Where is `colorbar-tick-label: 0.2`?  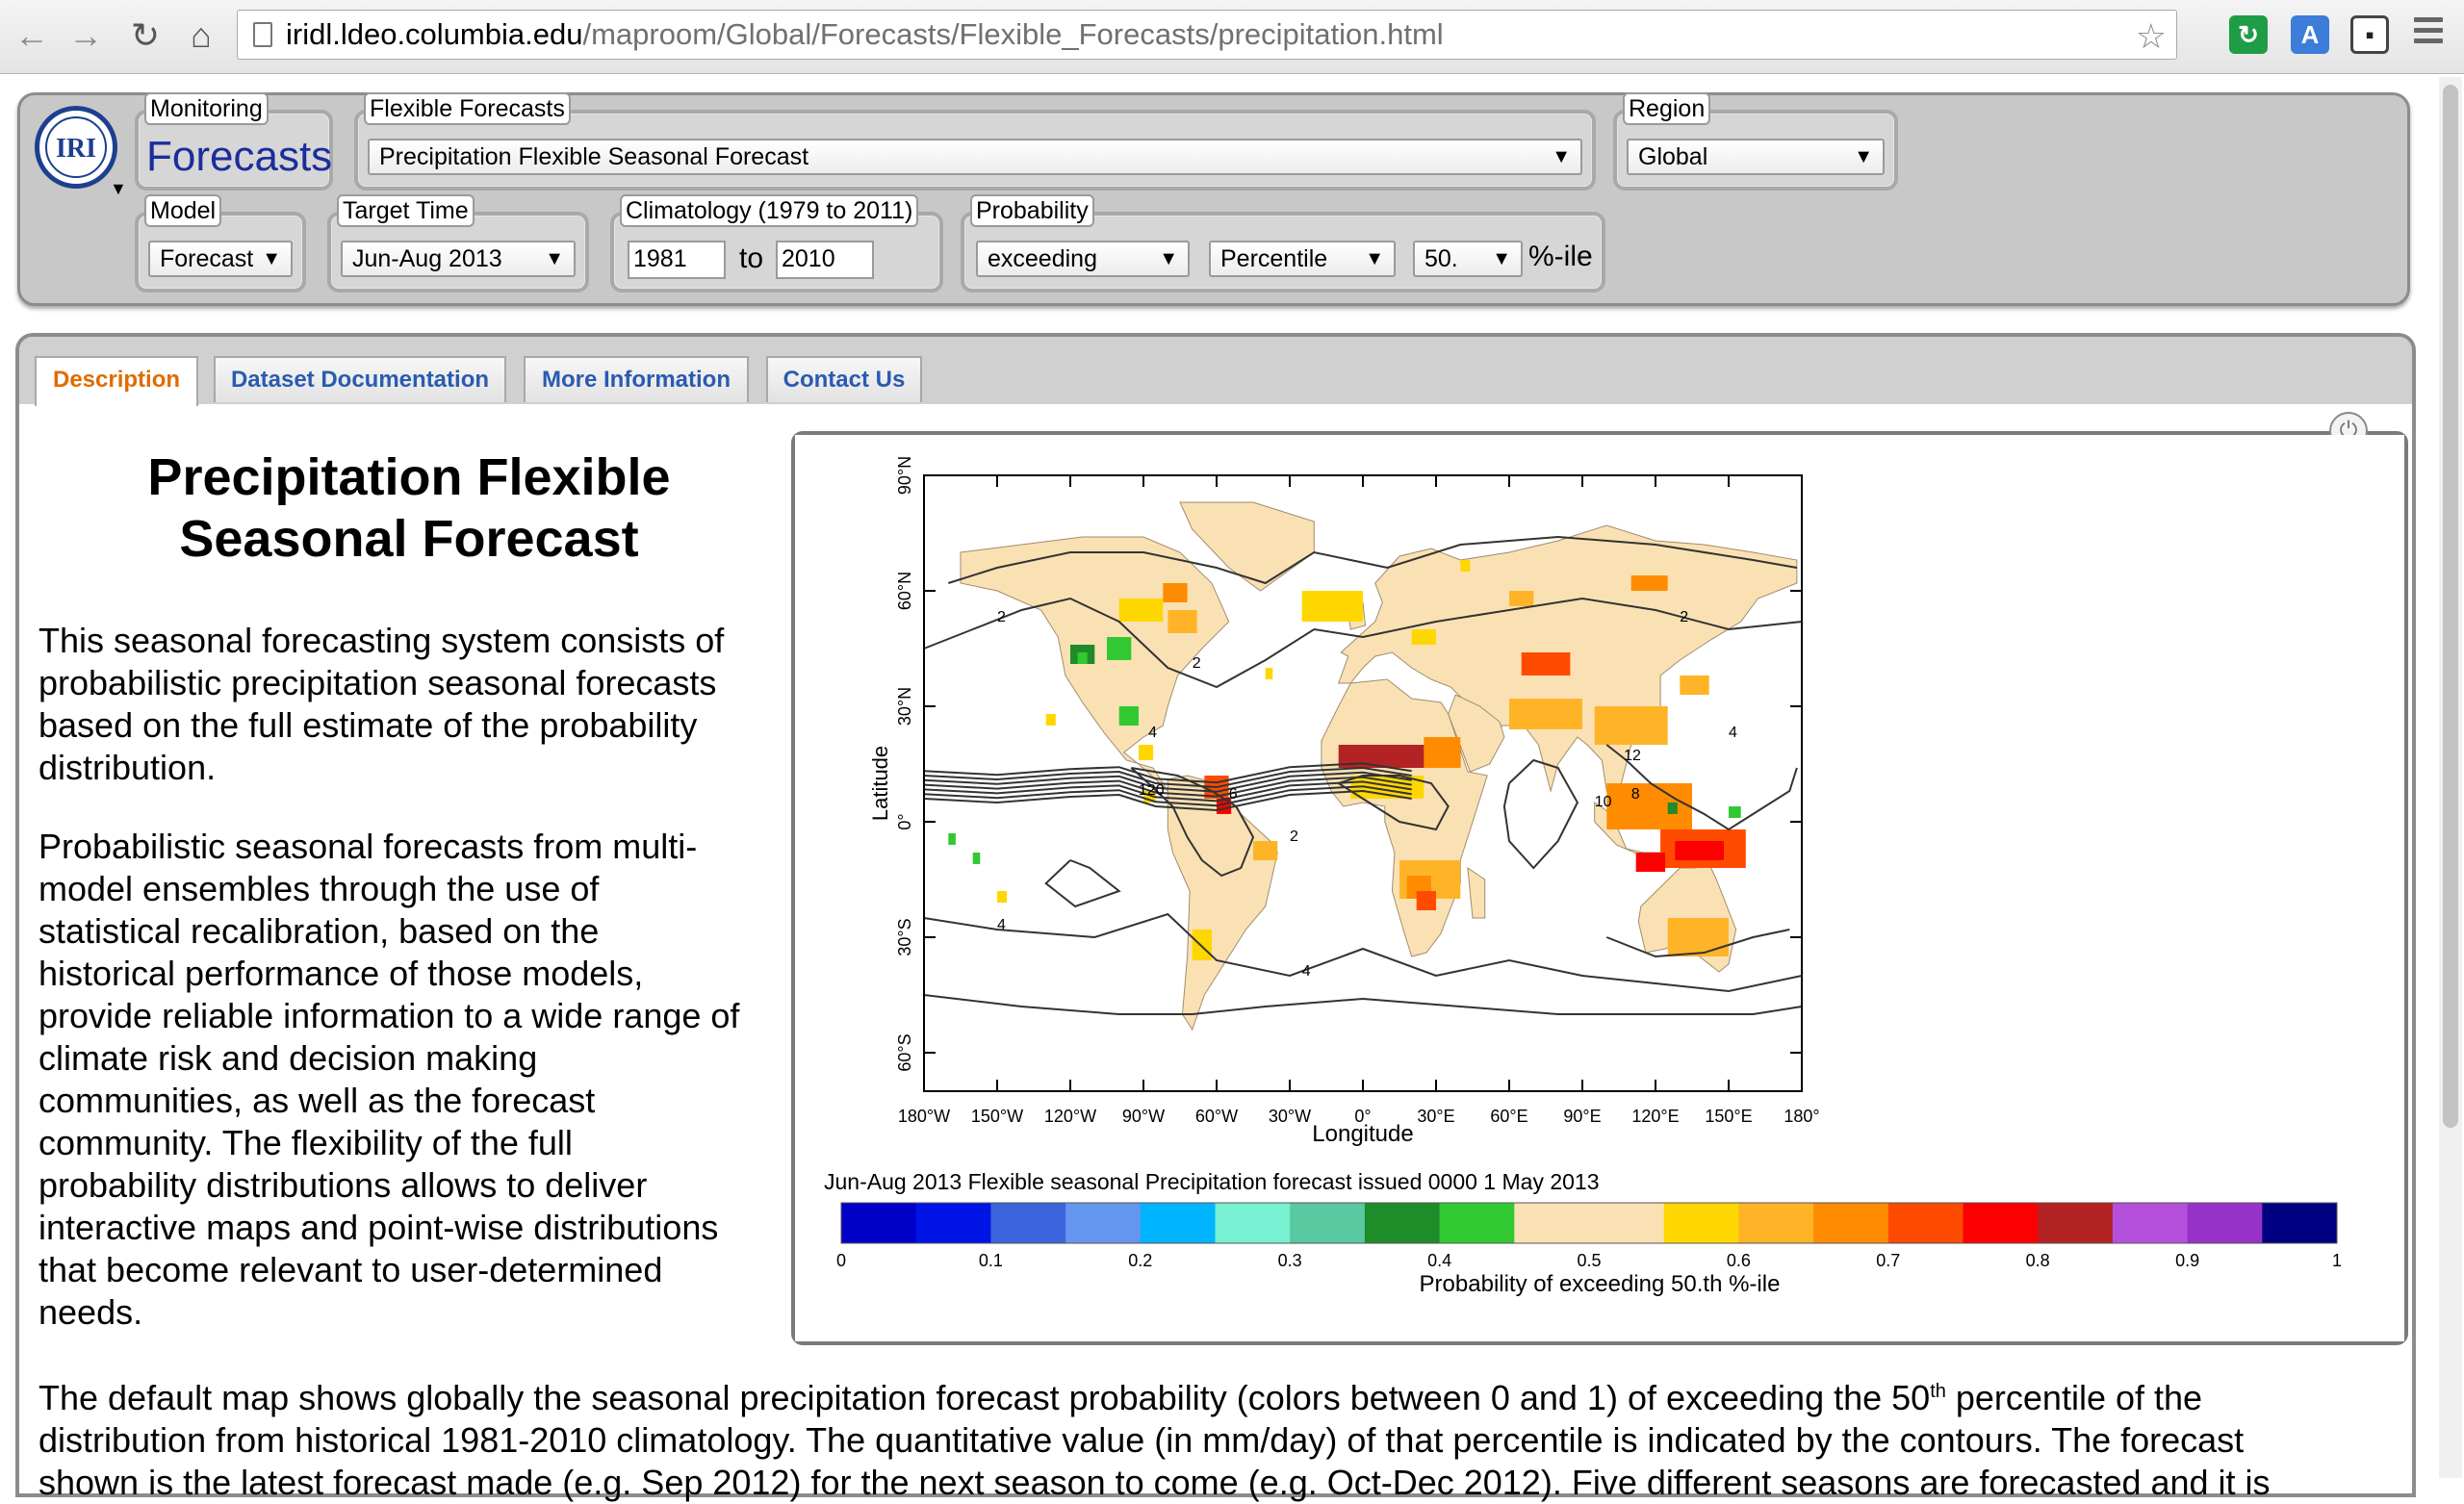 colorbar-tick-label: 0.2 is located at coordinates (1140, 1260).